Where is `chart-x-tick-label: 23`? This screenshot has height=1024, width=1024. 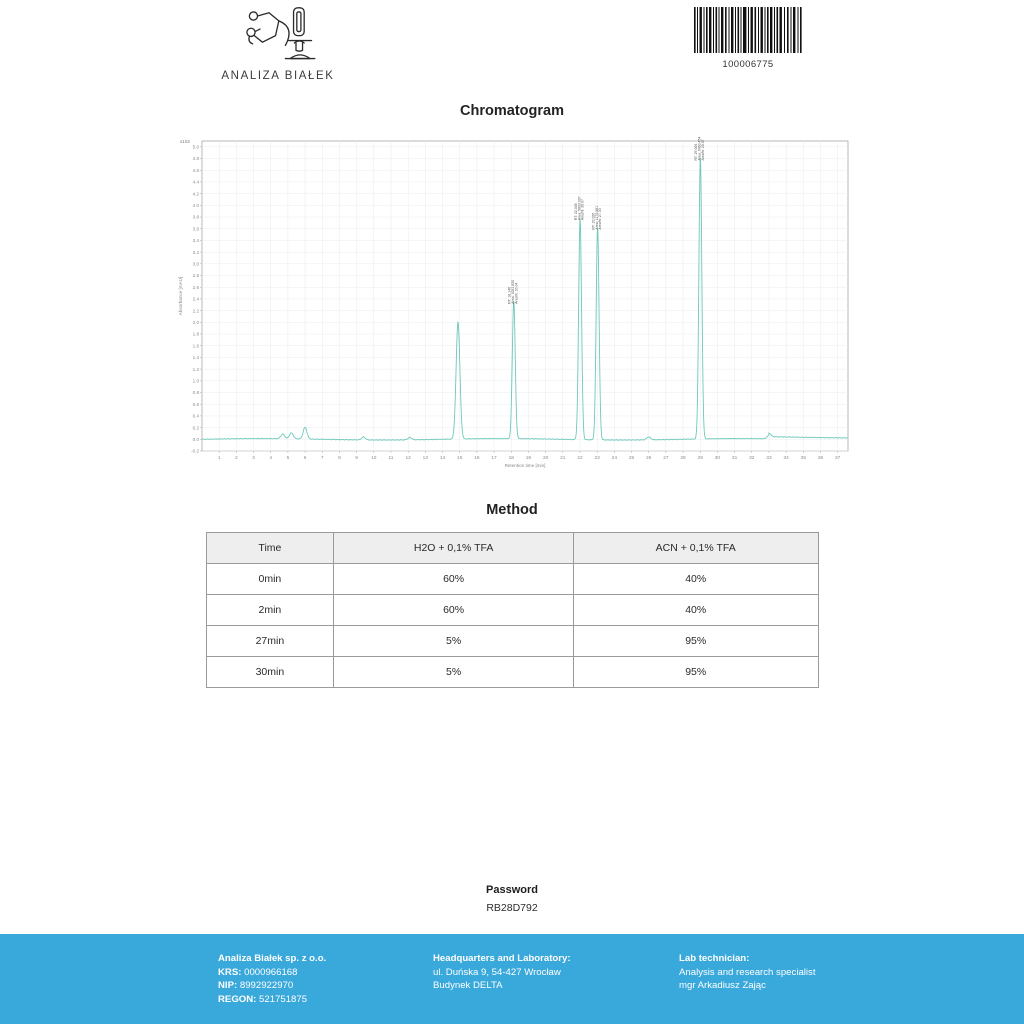
chart-x-tick-label: 23 is located at coordinates (597, 458).